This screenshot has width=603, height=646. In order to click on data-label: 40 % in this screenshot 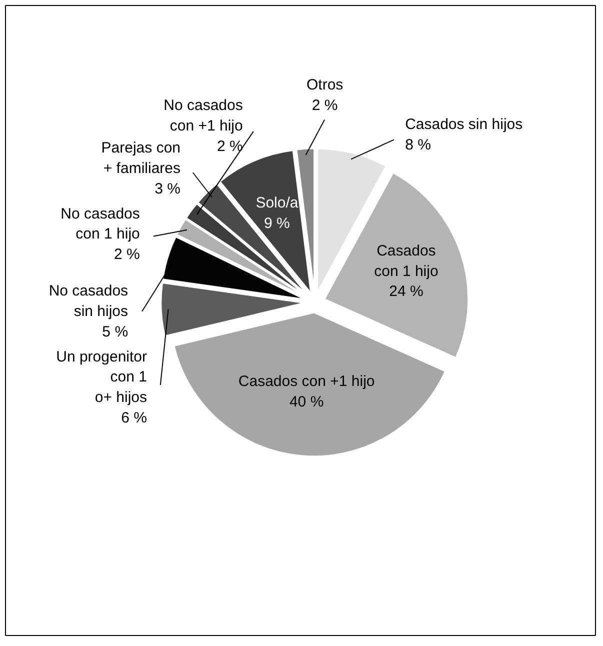, I will do `click(306, 402)`.